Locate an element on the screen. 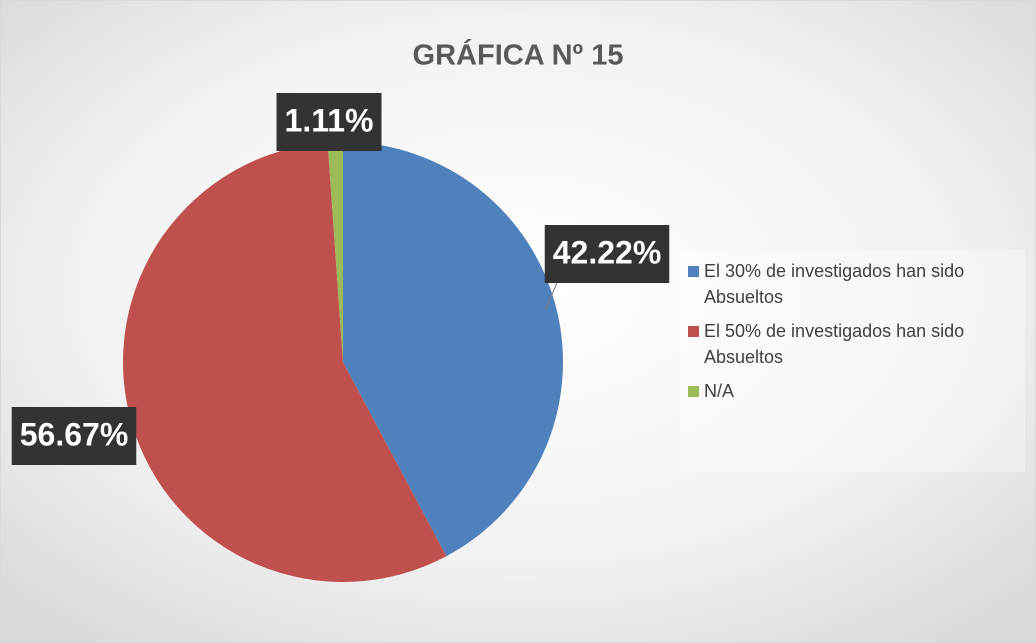  data-label: 42.22% is located at coordinates (607, 252).